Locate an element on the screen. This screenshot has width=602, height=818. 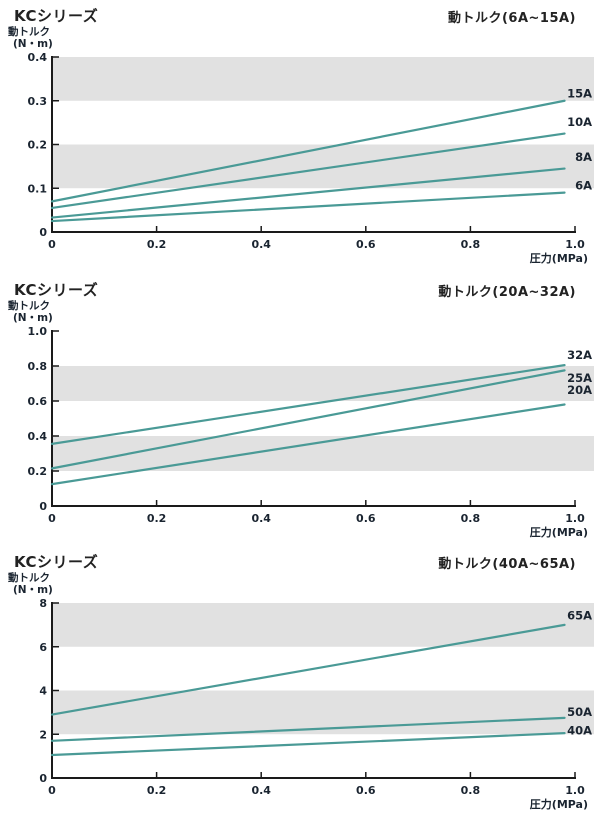
line-20A is located at coordinates (308, 444).